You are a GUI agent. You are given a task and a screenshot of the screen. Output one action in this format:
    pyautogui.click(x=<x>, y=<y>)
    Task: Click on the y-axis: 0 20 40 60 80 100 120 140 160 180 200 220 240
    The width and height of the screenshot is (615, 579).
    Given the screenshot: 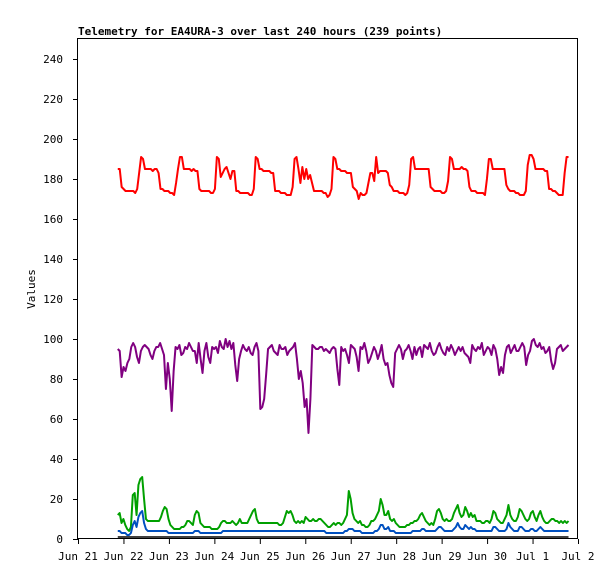 What is the action you would take?
    pyautogui.click(x=60, y=299)
    